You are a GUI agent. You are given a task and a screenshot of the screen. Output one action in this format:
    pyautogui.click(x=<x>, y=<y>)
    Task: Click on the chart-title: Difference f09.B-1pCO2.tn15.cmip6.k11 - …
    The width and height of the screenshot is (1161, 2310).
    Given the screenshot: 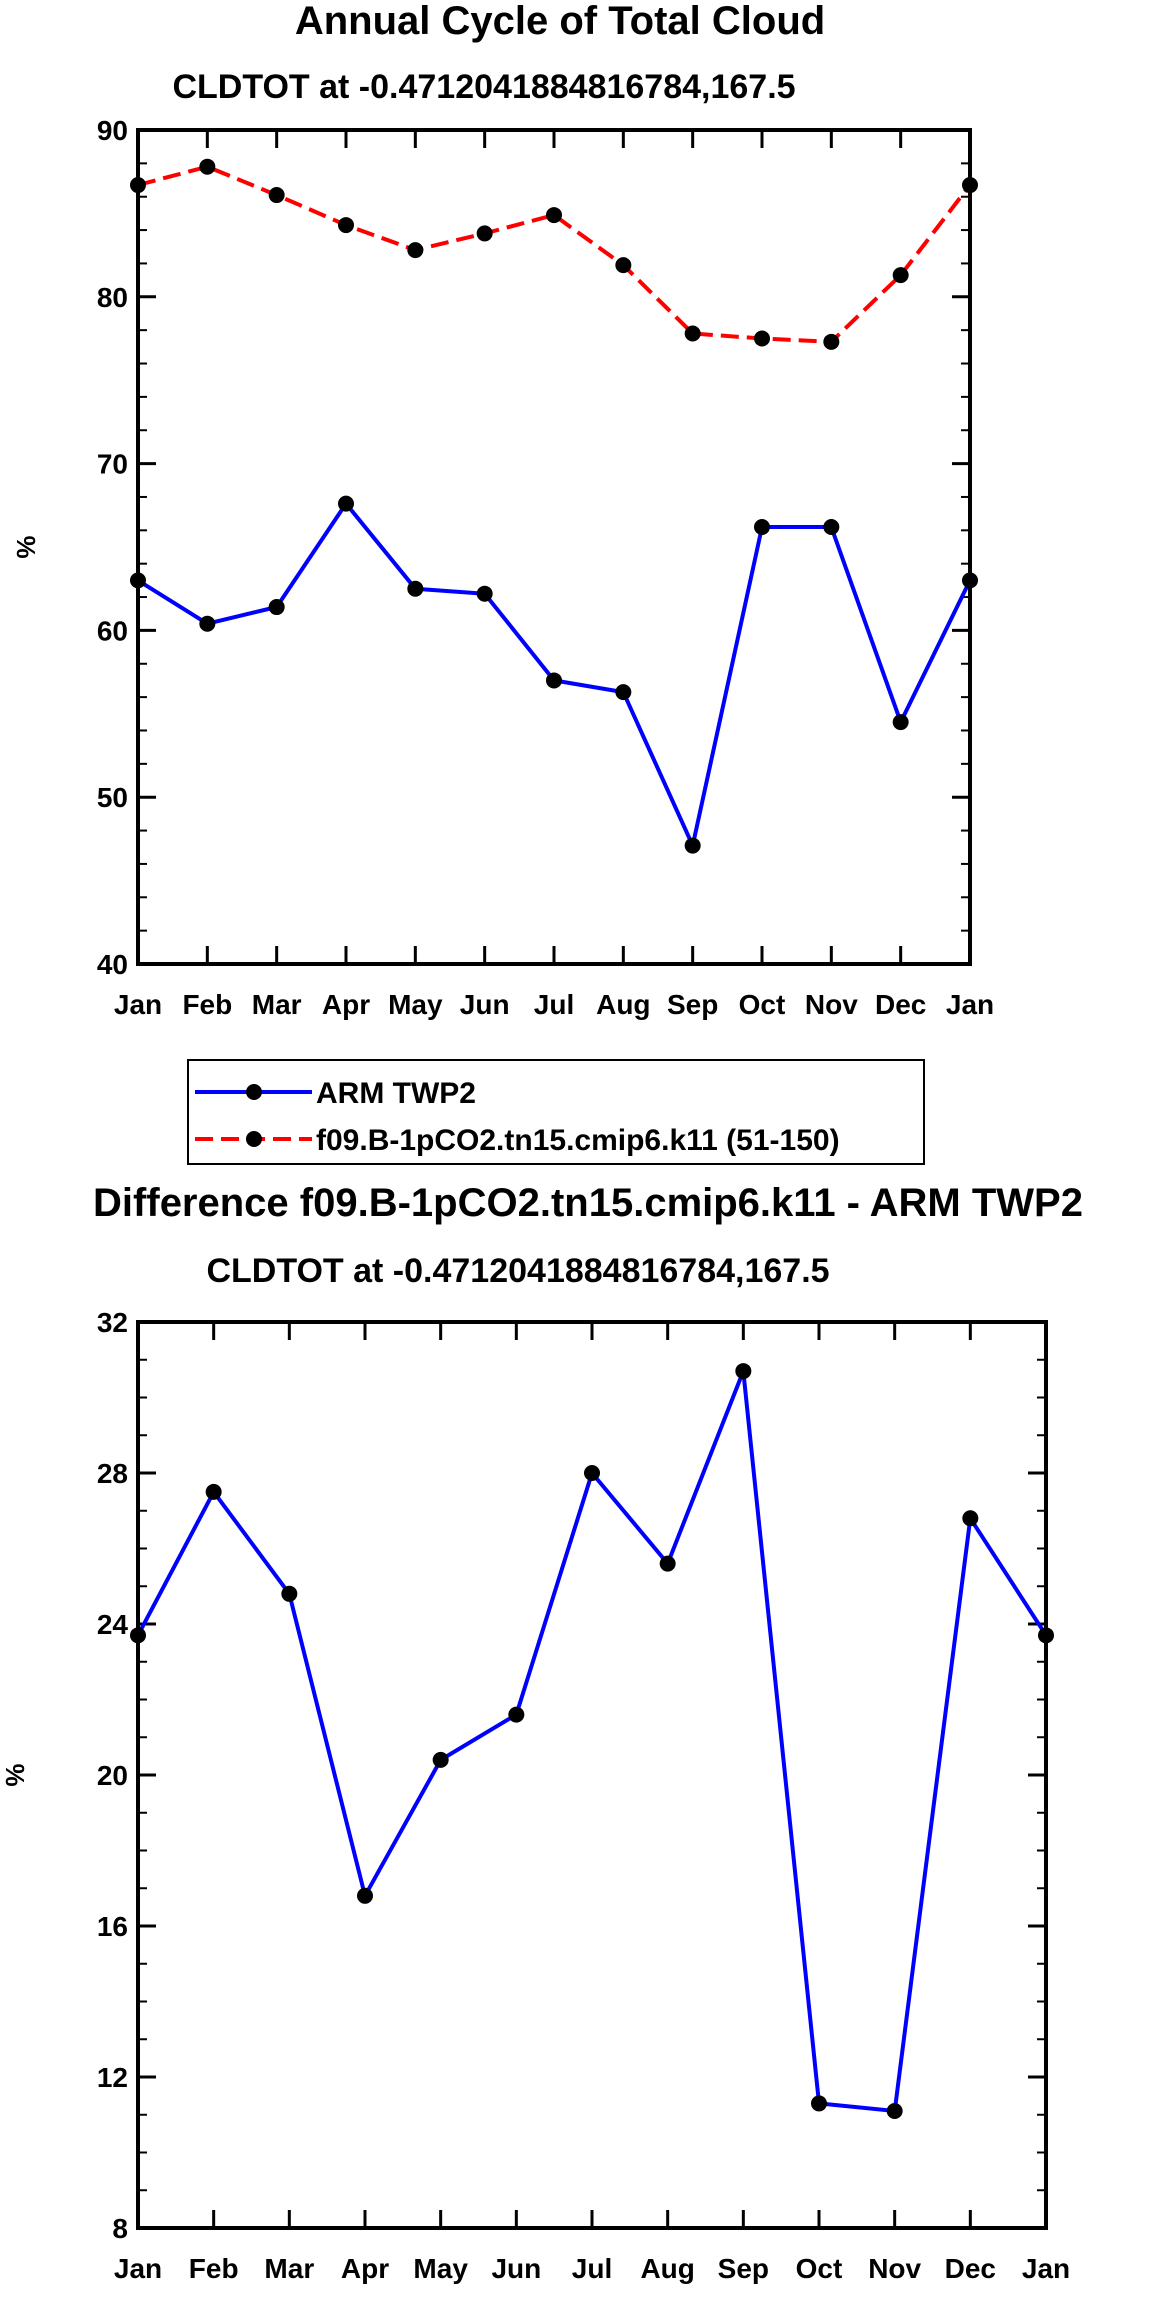 What is the action you would take?
    pyautogui.click(x=588, y=1203)
    